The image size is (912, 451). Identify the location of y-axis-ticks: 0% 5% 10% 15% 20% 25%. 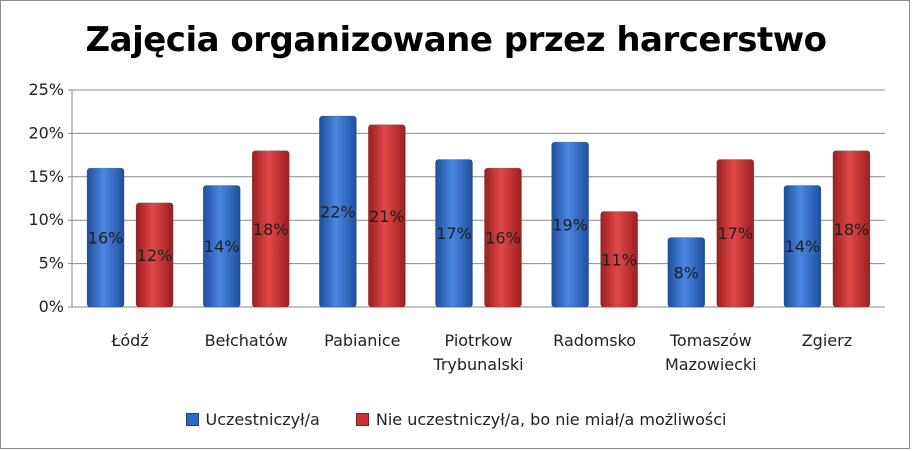
(46, 198).